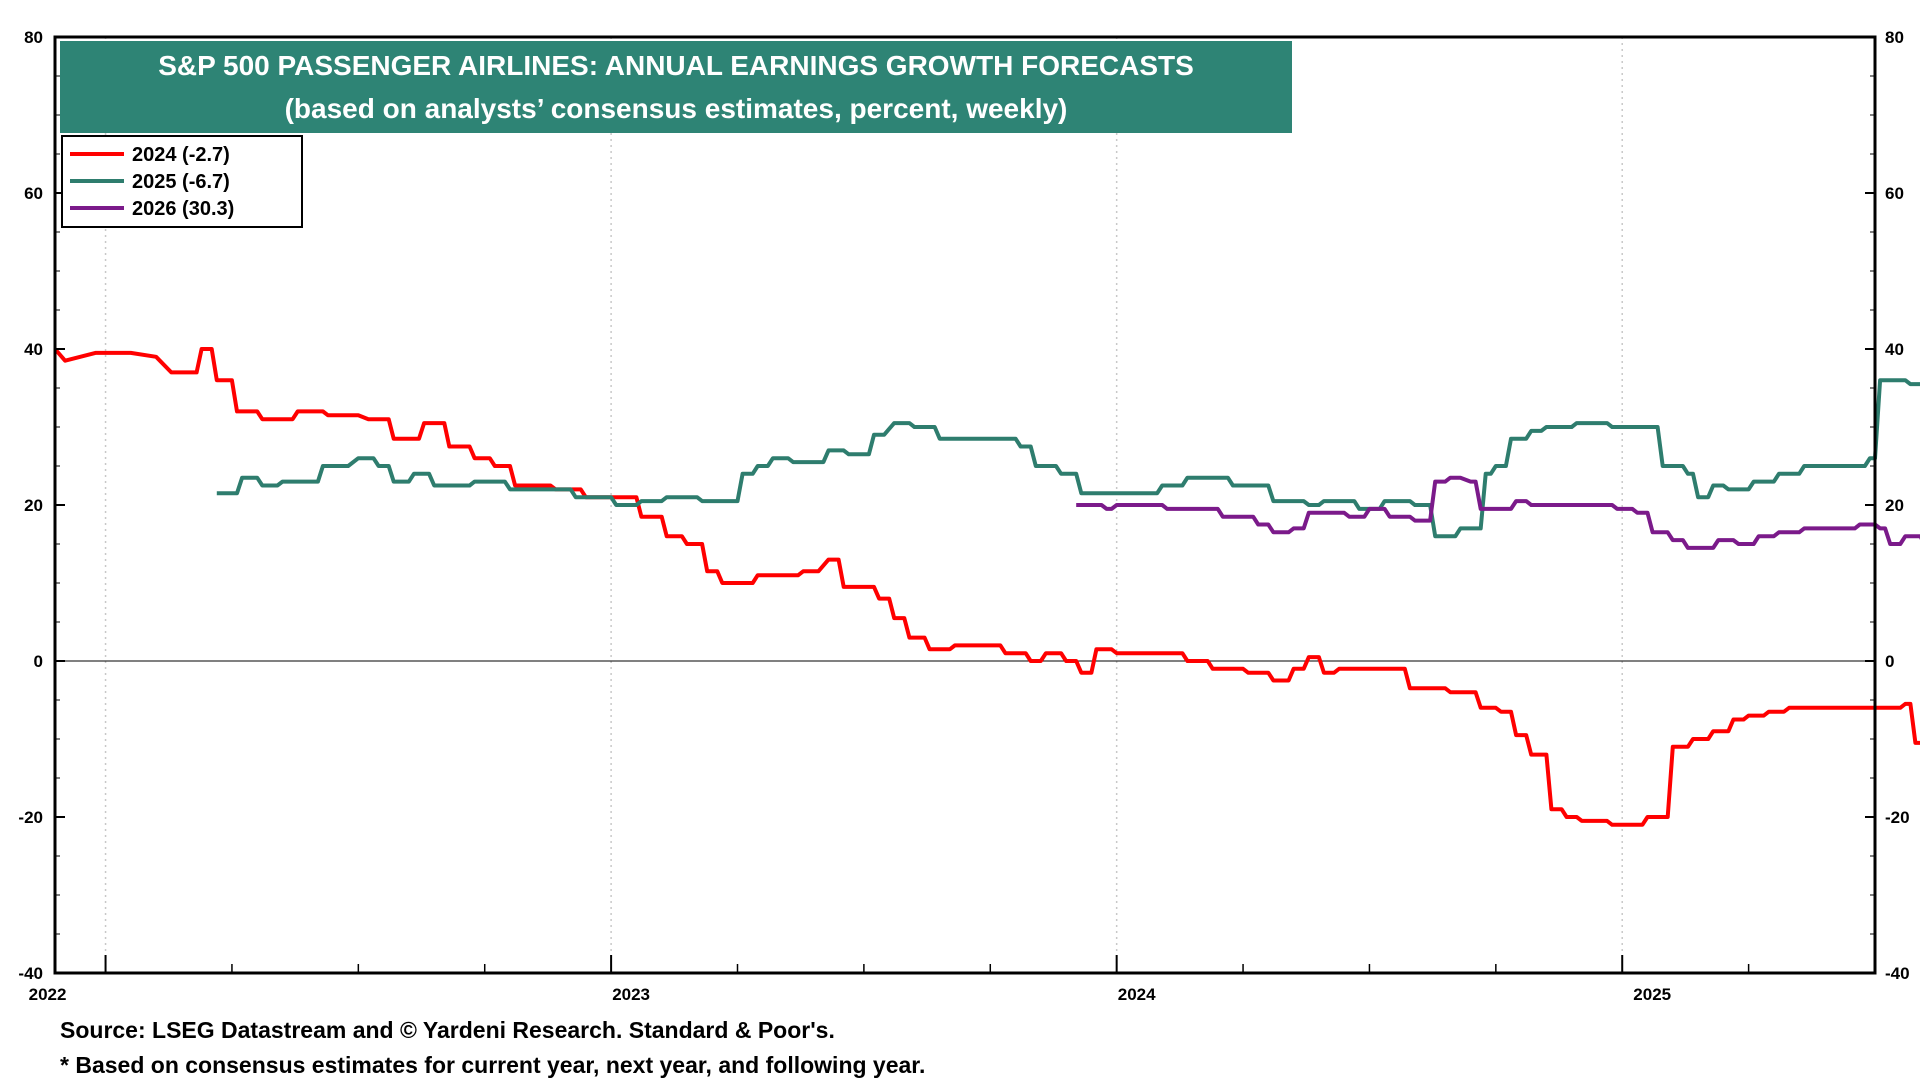  I want to click on y-tick-label-right-3: 20, so click(1894, 505).